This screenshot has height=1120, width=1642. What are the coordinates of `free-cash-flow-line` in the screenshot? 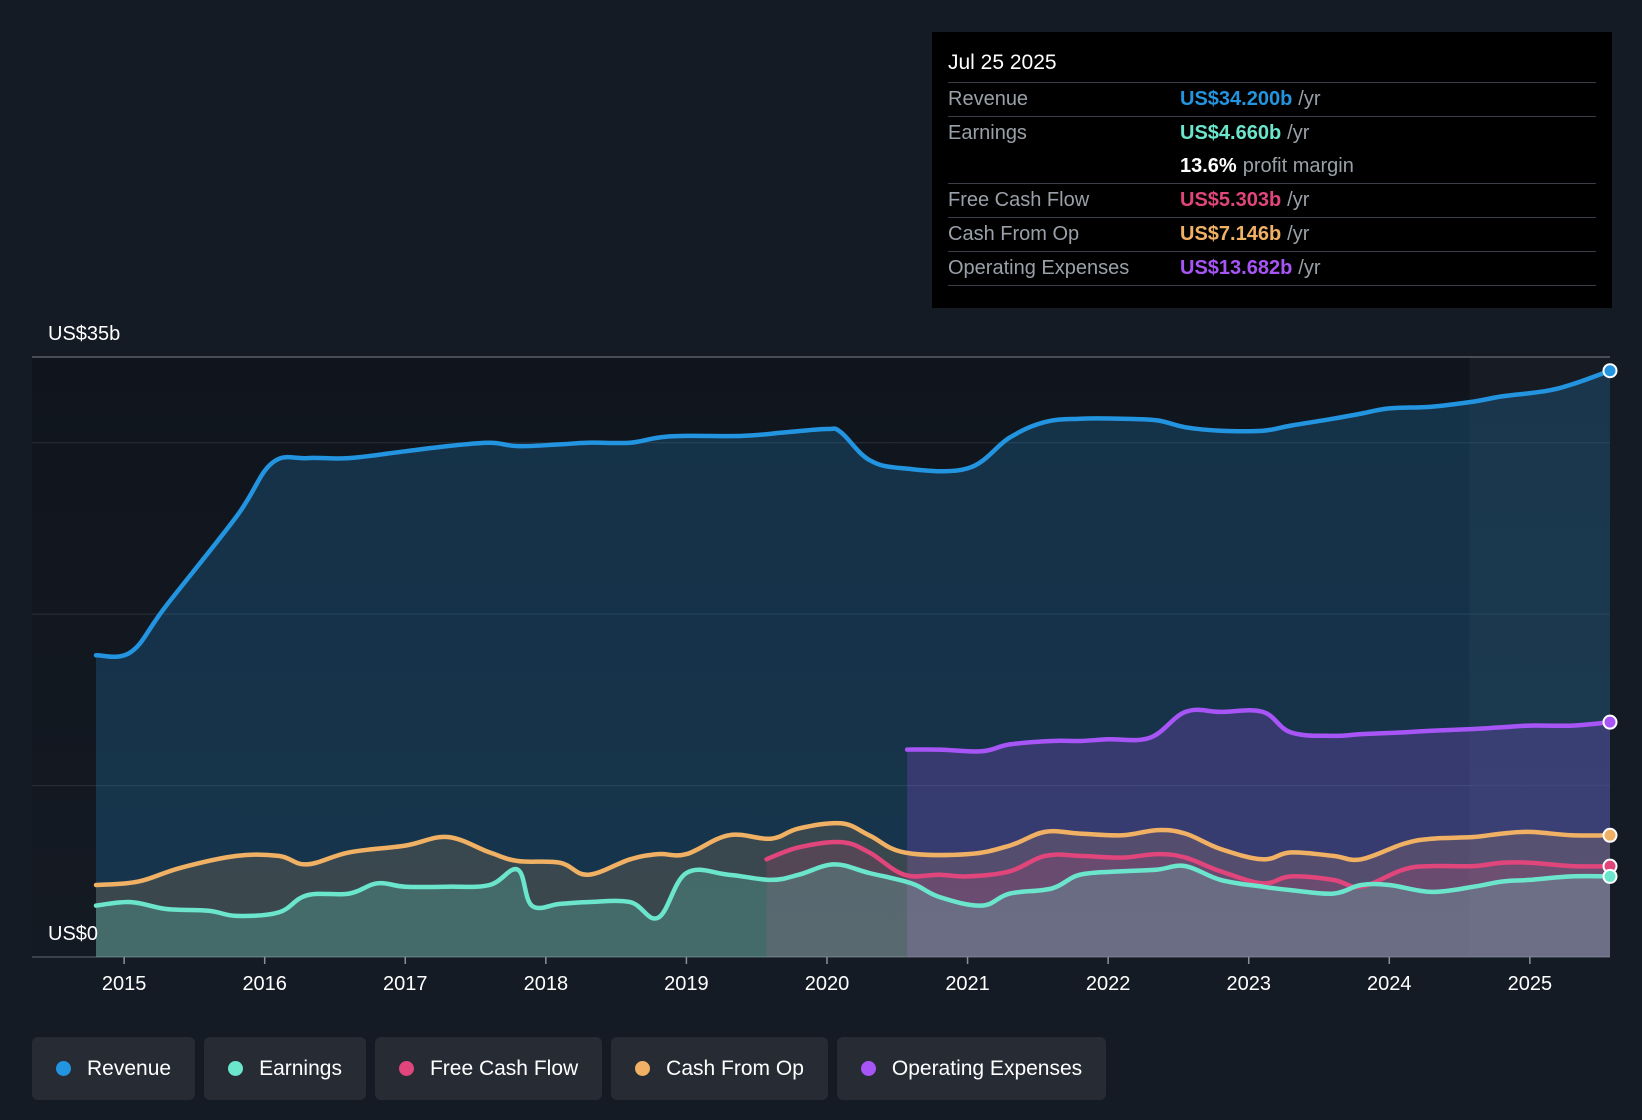 It's located at (1188, 864).